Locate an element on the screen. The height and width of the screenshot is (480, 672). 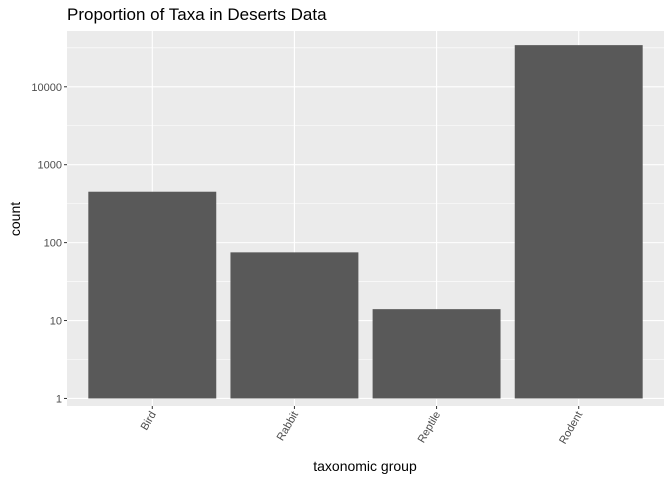
y-tick-label: 1000 is located at coordinates (50, 166).